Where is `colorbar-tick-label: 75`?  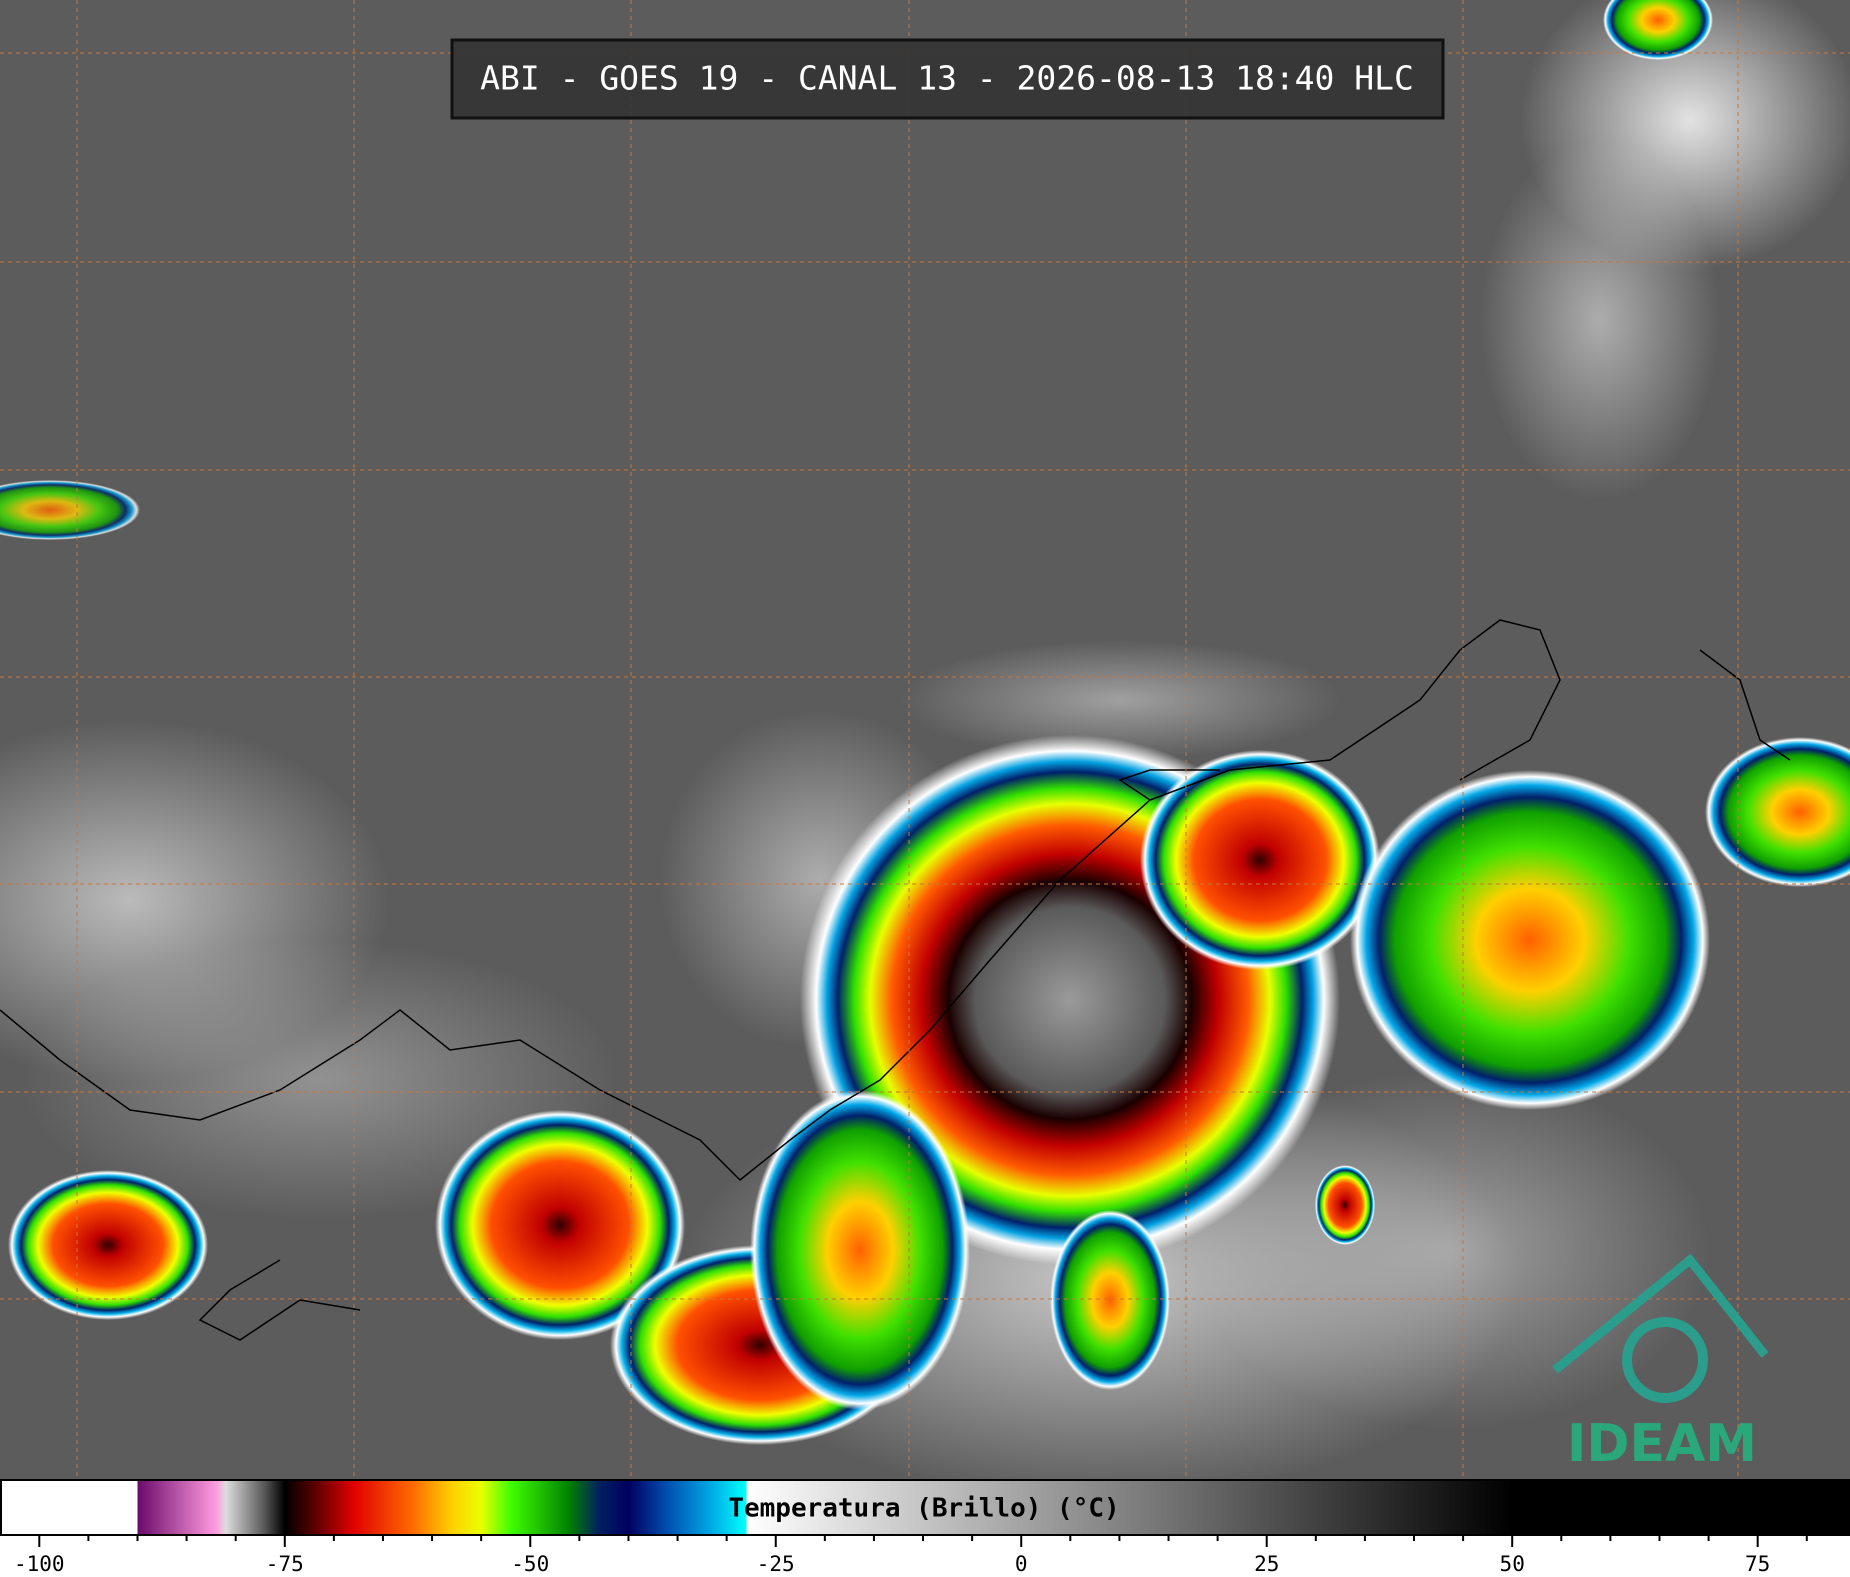 colorbar-tick-label: 75 is located at coordinates (1757, 1564).